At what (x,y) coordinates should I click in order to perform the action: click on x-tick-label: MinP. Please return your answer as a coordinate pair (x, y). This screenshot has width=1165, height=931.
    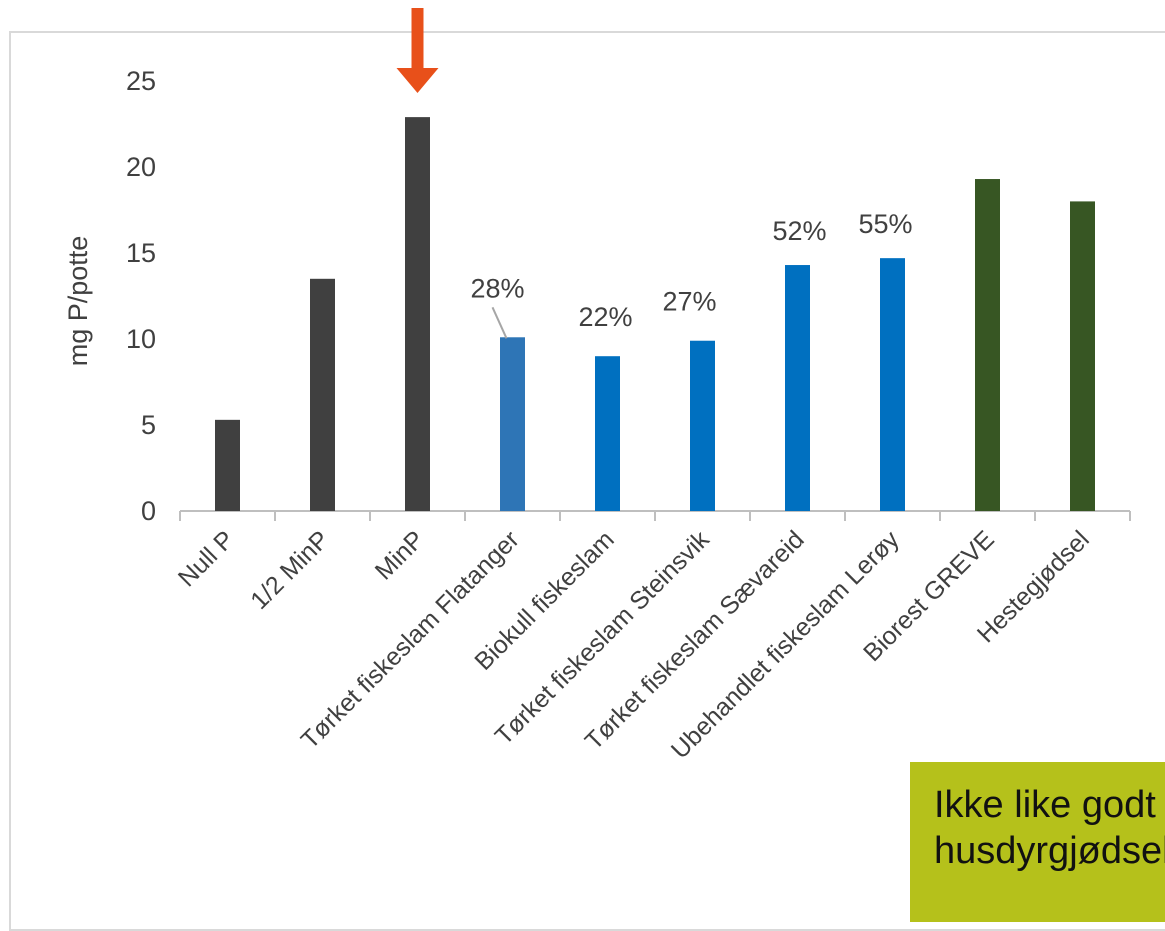
    Looking at the image, I should click on (400, 555).